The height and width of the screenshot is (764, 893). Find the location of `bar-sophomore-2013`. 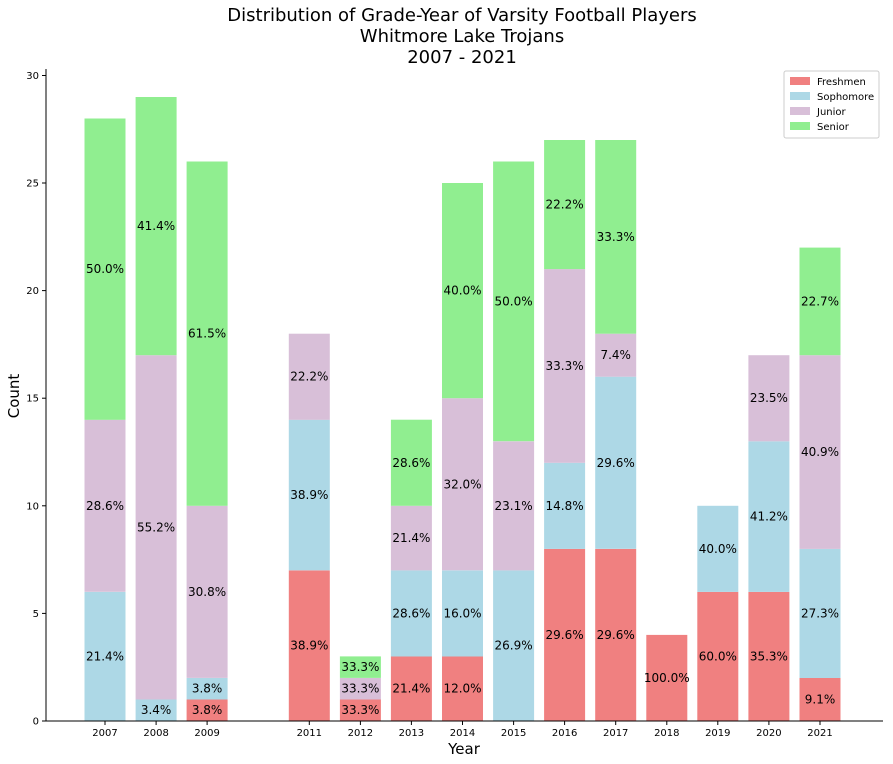

bar-sophomore-2013 is located at coordinates (411, 613).